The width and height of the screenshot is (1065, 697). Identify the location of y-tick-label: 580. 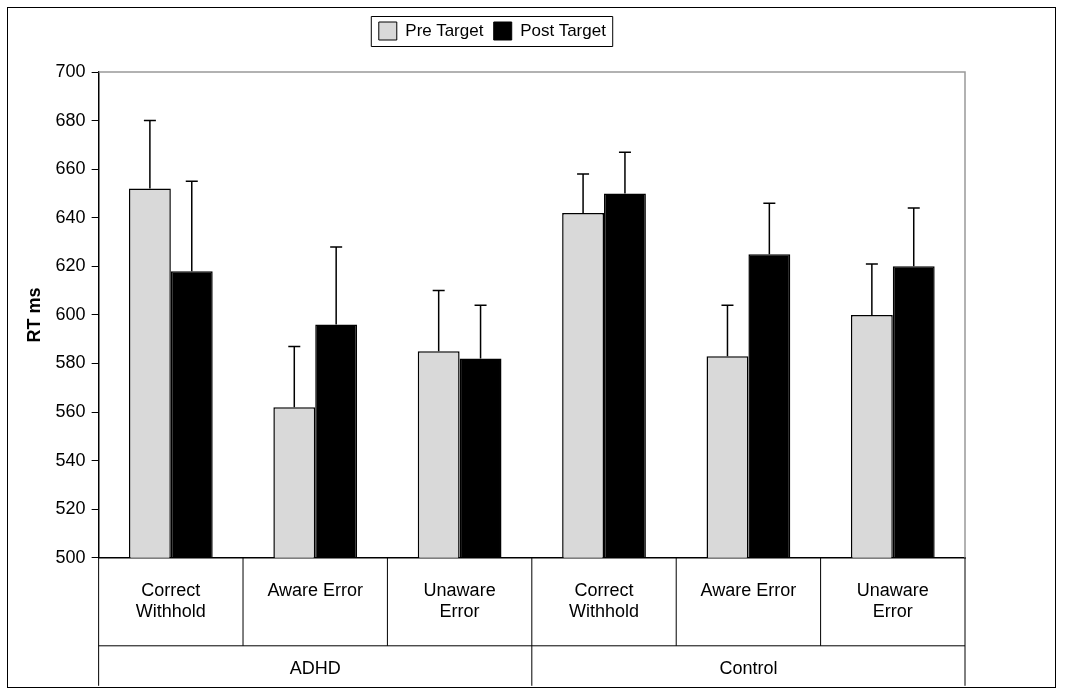
(70, 362).